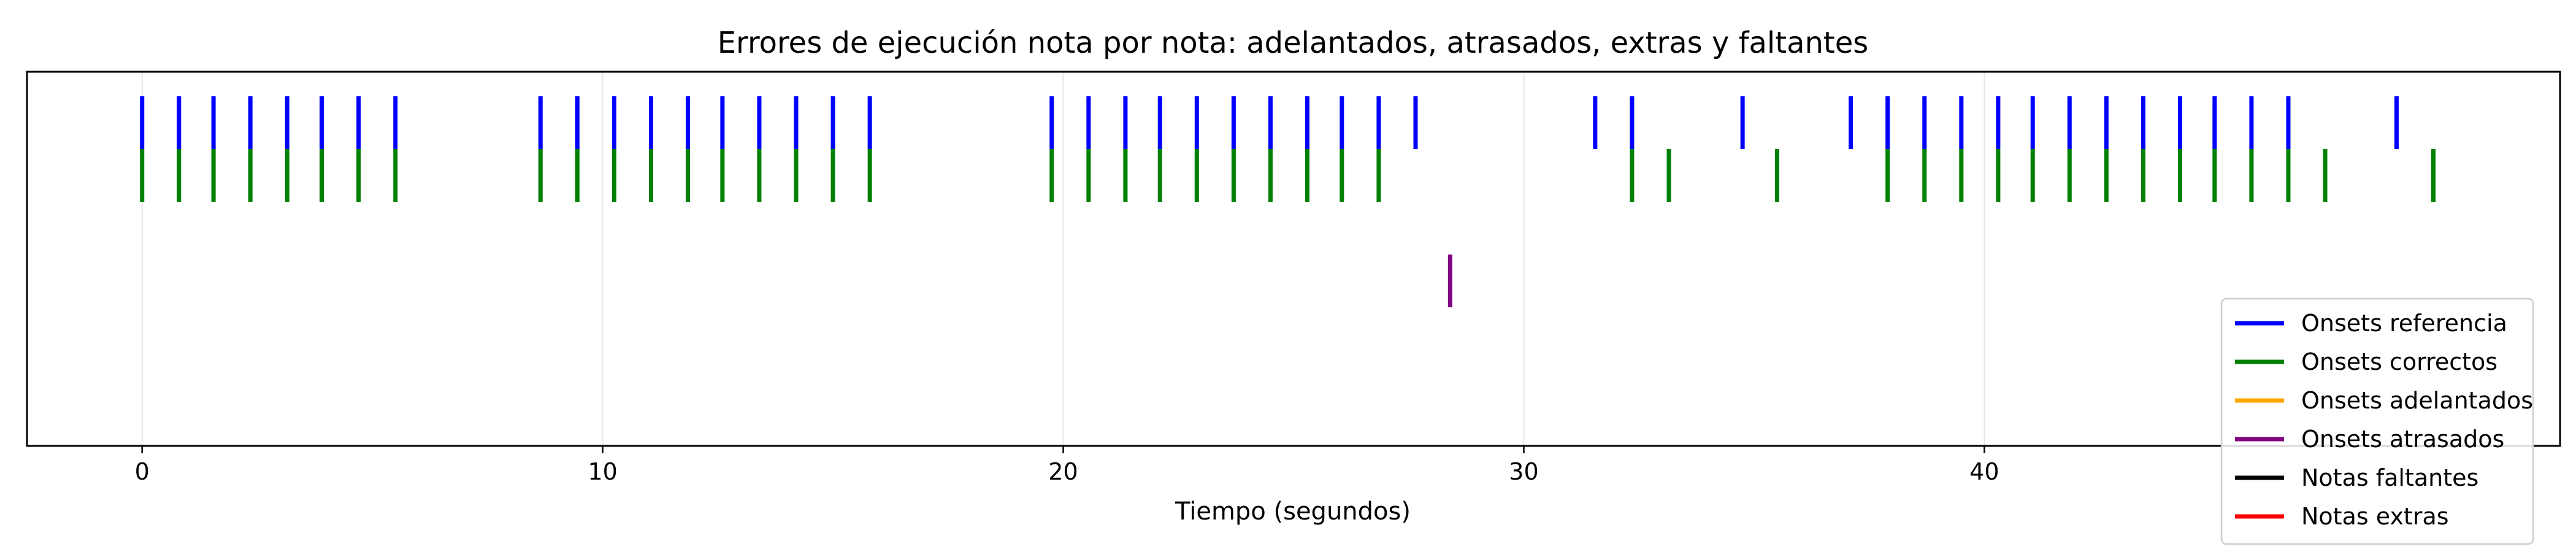 The width and height of the screenshot is (2576, 552). Describe the element at coordinates (602, 471) in the screenshot. I see `x-tick-label: 10` at that location.